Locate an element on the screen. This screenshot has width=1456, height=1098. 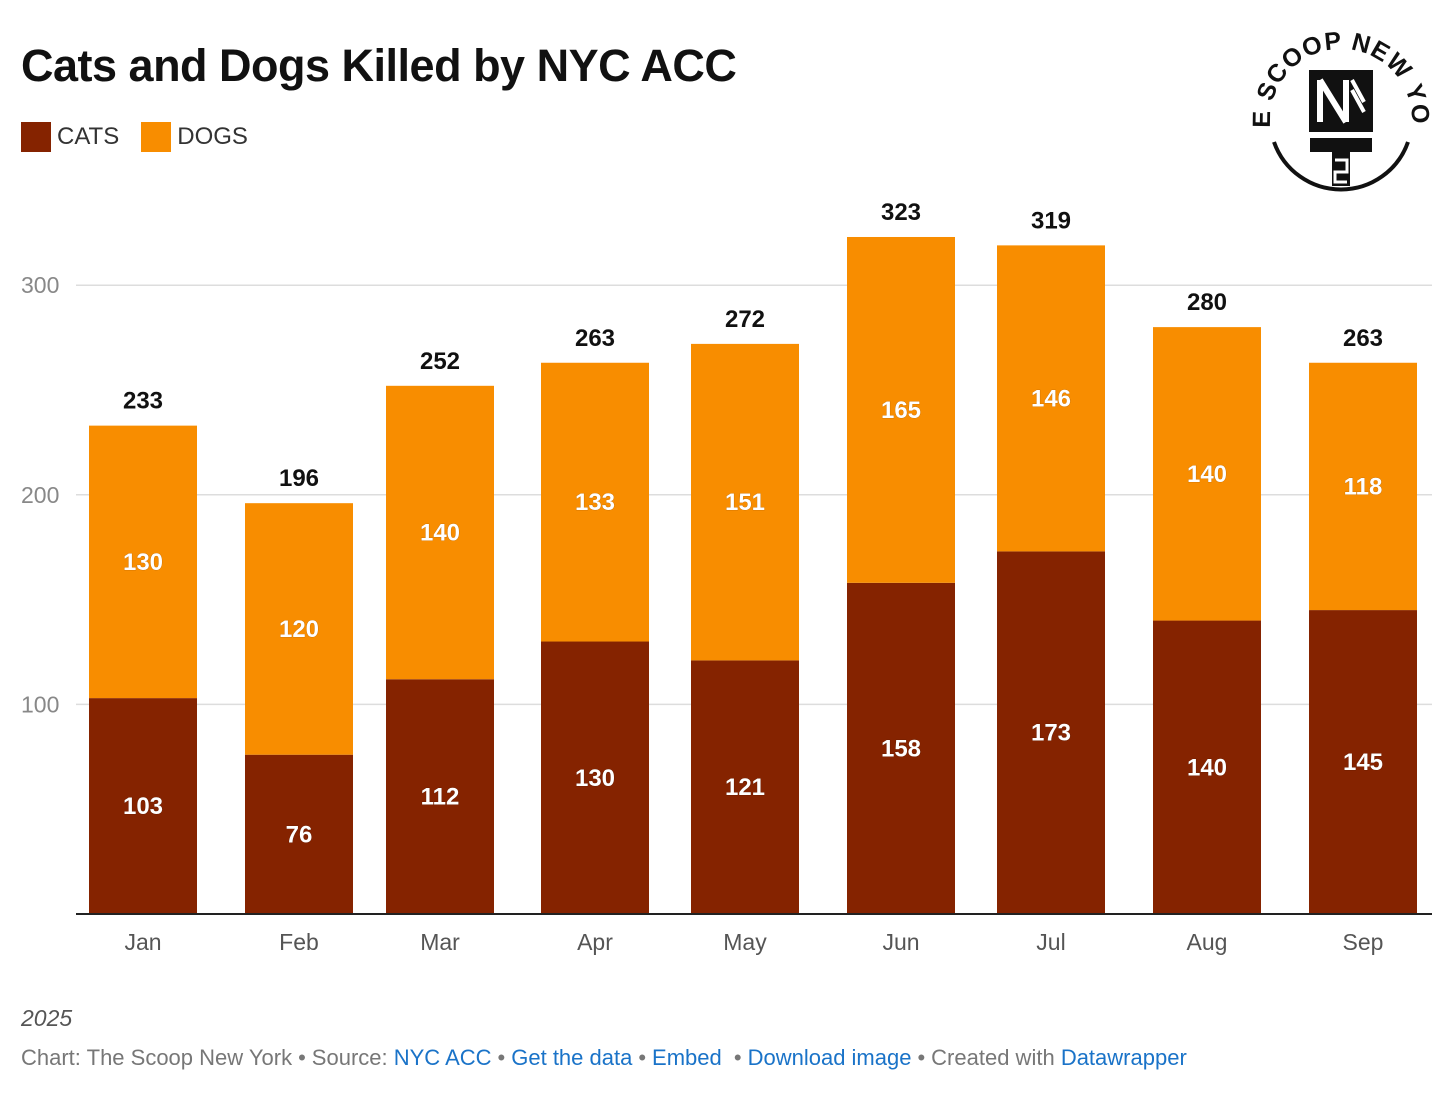
bar-dogs-feb is located at coordinates (299, 629).